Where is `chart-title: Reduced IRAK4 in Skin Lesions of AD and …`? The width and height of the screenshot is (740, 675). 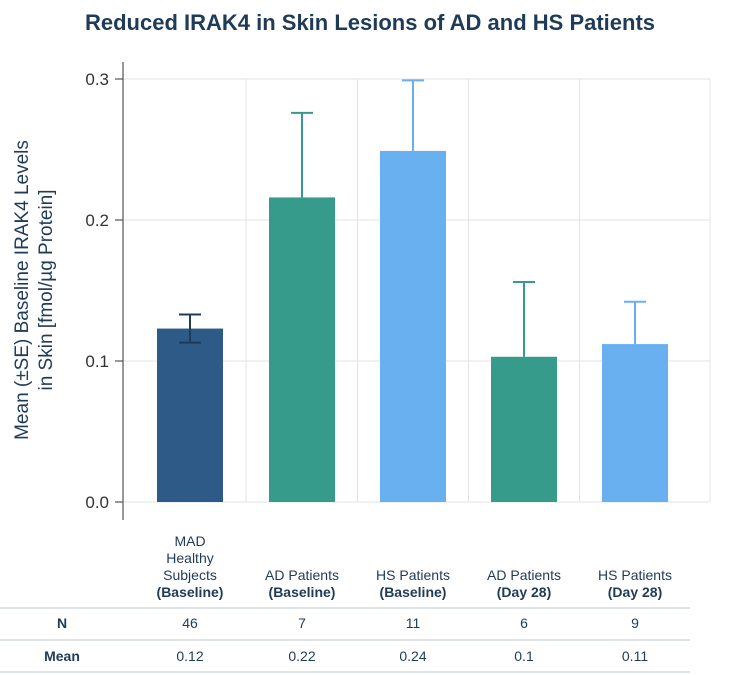 chart-title: Reduced IRAK4 in Skin Lesions of AD and … is located at coordinates (370, 22).